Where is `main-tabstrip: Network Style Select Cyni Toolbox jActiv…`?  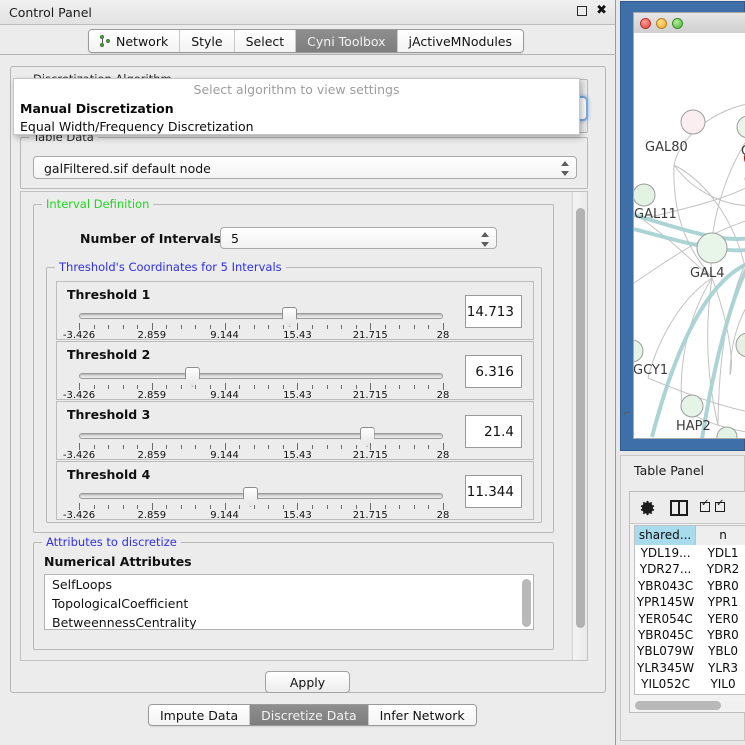 main-tabstrip: Network Style Select Cyni Toolbox jActiv… is located at coordinates (308, 41).